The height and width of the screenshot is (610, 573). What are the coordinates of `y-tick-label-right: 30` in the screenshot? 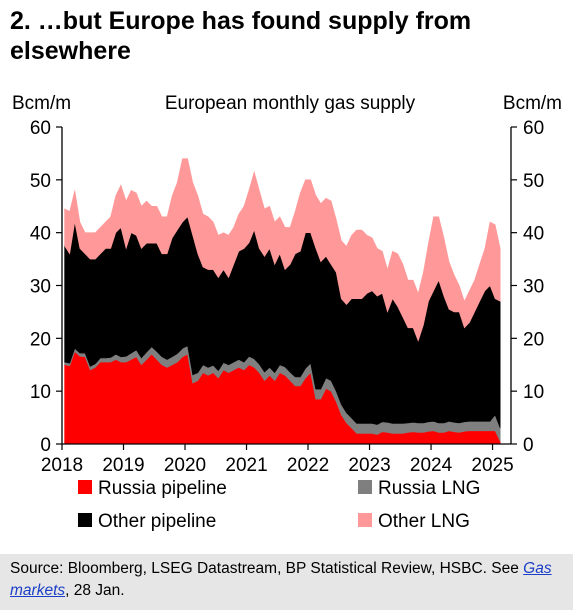 It's located at (533, 287).